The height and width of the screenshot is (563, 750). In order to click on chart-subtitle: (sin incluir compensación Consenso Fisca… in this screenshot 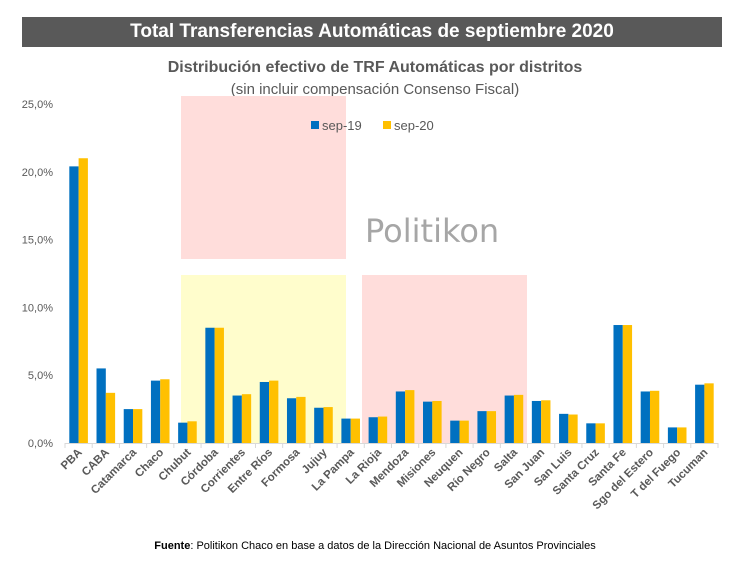, I will do `click(375, 89)`.